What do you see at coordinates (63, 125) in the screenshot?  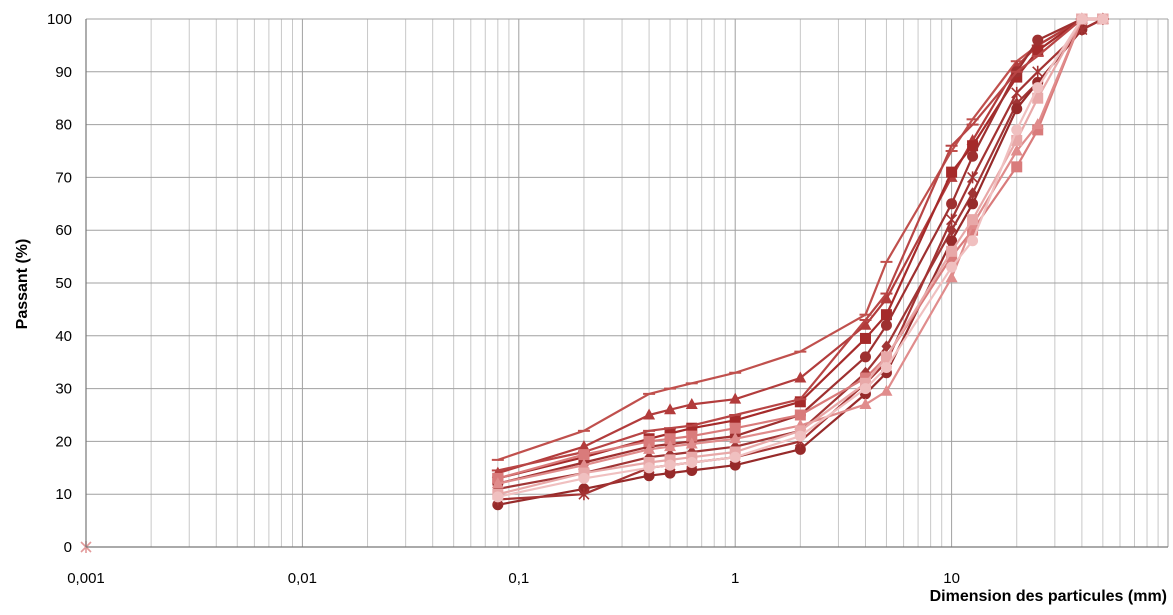 I see `y-tick-label: 80` at bounding box center [63, 125].